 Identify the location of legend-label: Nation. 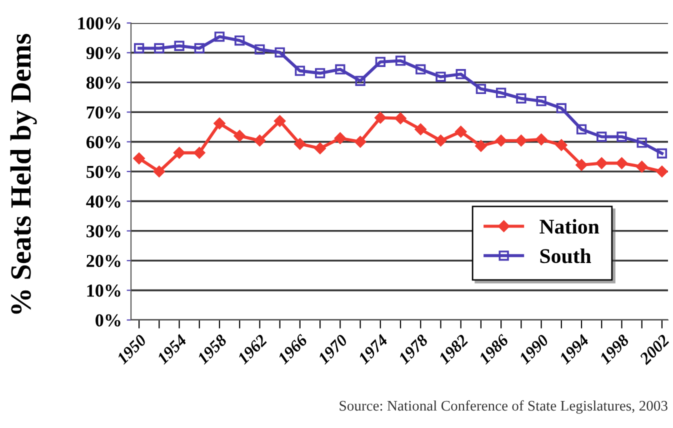
(570, 226).